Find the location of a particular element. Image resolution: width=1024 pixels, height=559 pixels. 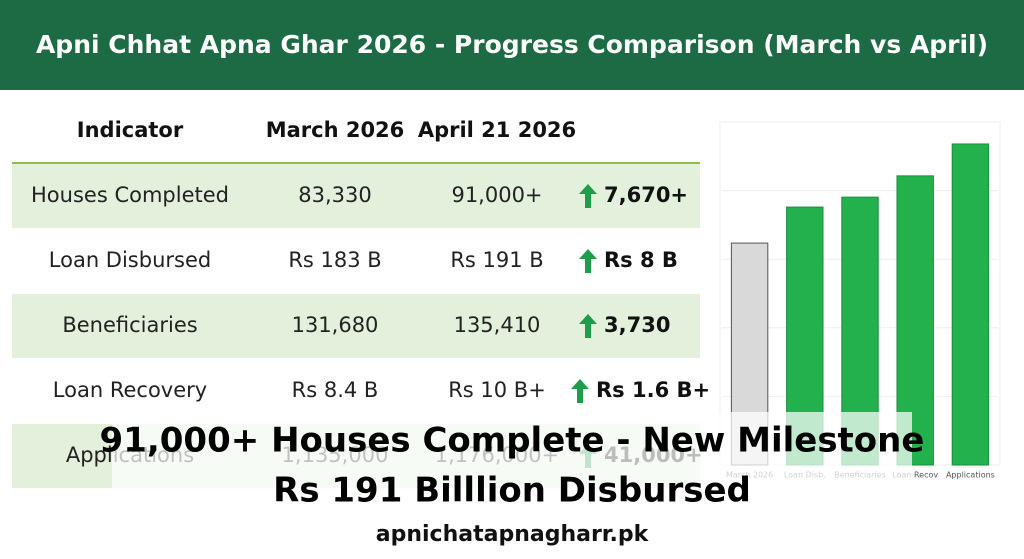

cell: 91,000+ is located at coordinates (496, 195).